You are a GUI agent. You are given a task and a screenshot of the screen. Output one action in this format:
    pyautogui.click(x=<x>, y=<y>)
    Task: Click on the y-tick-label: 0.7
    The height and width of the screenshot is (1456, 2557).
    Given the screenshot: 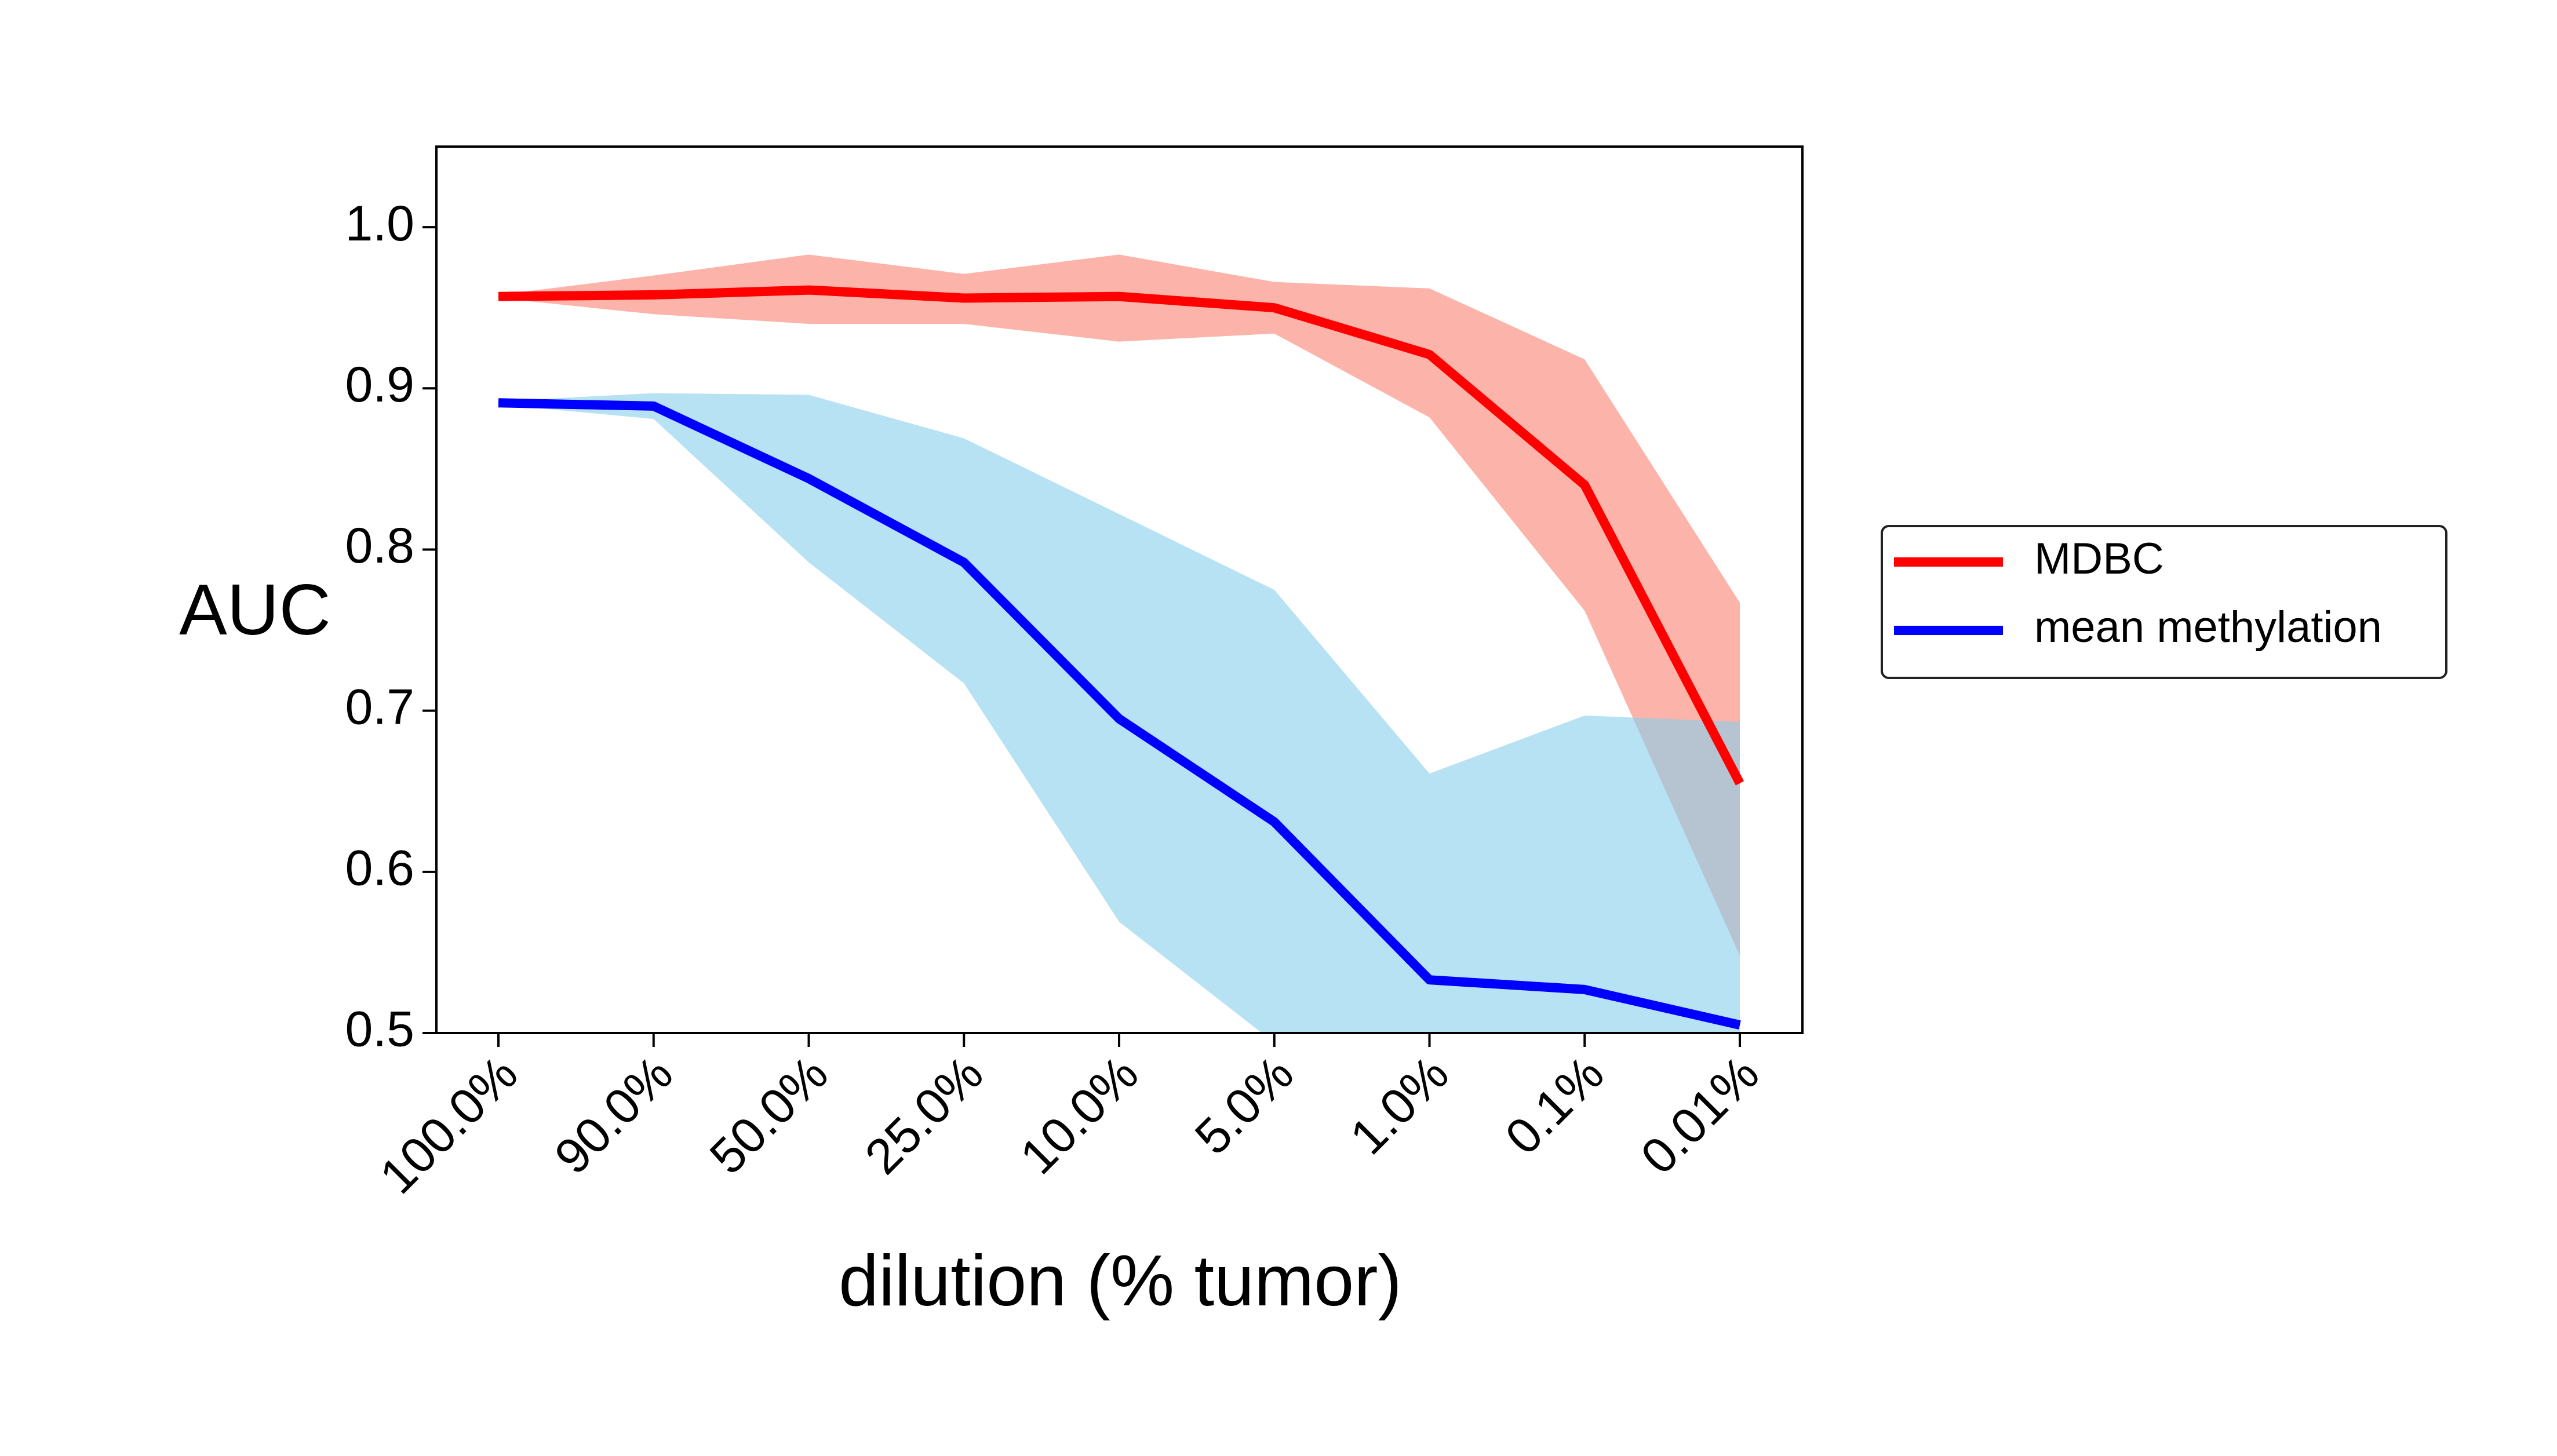 What is the action you would take?
    pyautogui.click(x=379, y=707)
    